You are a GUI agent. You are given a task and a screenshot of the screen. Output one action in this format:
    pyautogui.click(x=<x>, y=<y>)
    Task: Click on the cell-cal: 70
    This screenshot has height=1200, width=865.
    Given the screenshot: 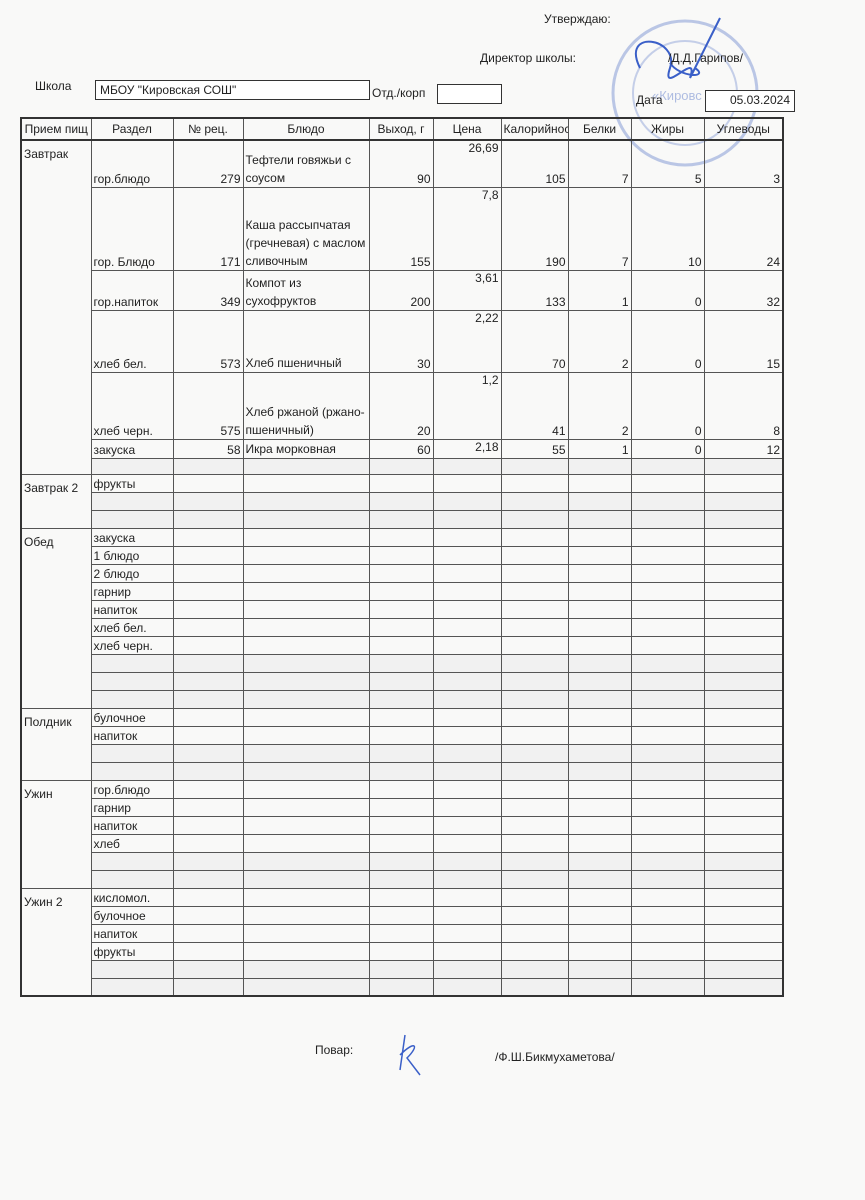 What is the action you would take?
    pyautogui.click(x=534, y=341)
    